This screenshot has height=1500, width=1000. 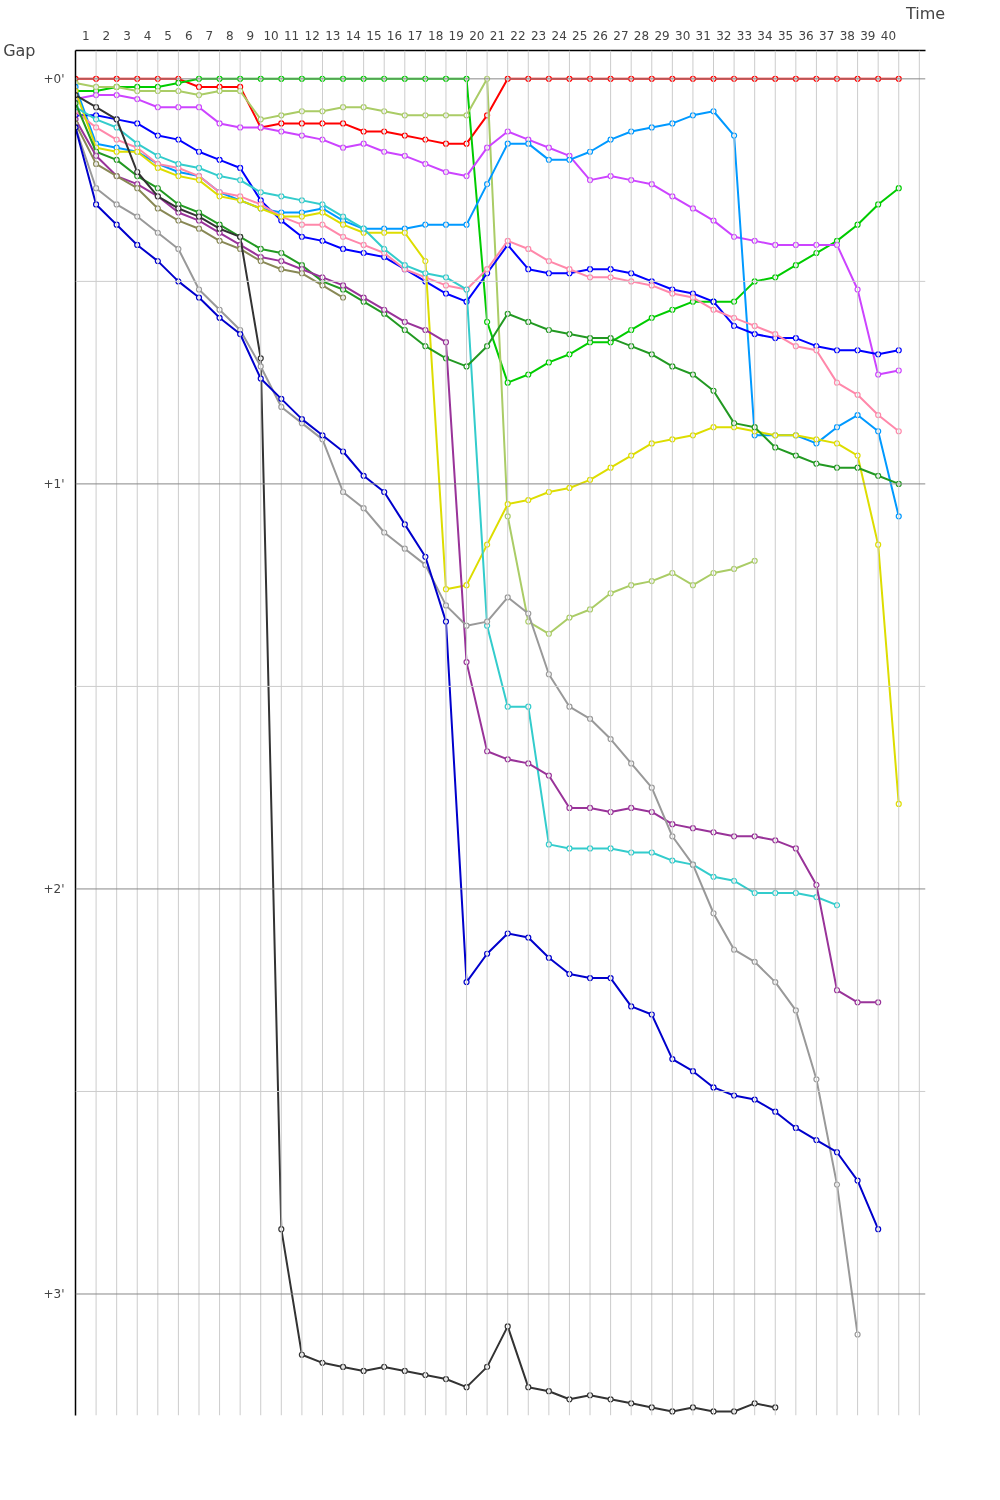 What do you see at coordinates (54, 1293) in the screenshot?
I see `y-tick-label: +3'` at bounding box center [54, 1293].